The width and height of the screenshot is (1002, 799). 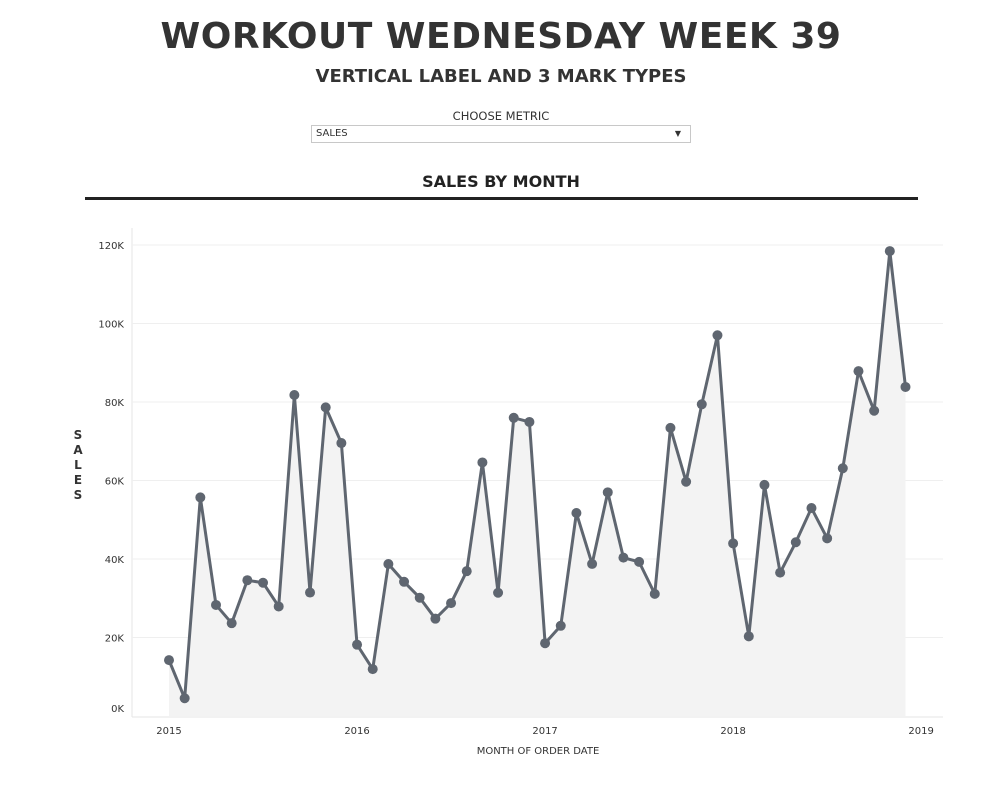 What do you see at coordinates (111, 325) in the screenshot?
I see `y-tick-label: 100K` at bounding box center [111, 325].